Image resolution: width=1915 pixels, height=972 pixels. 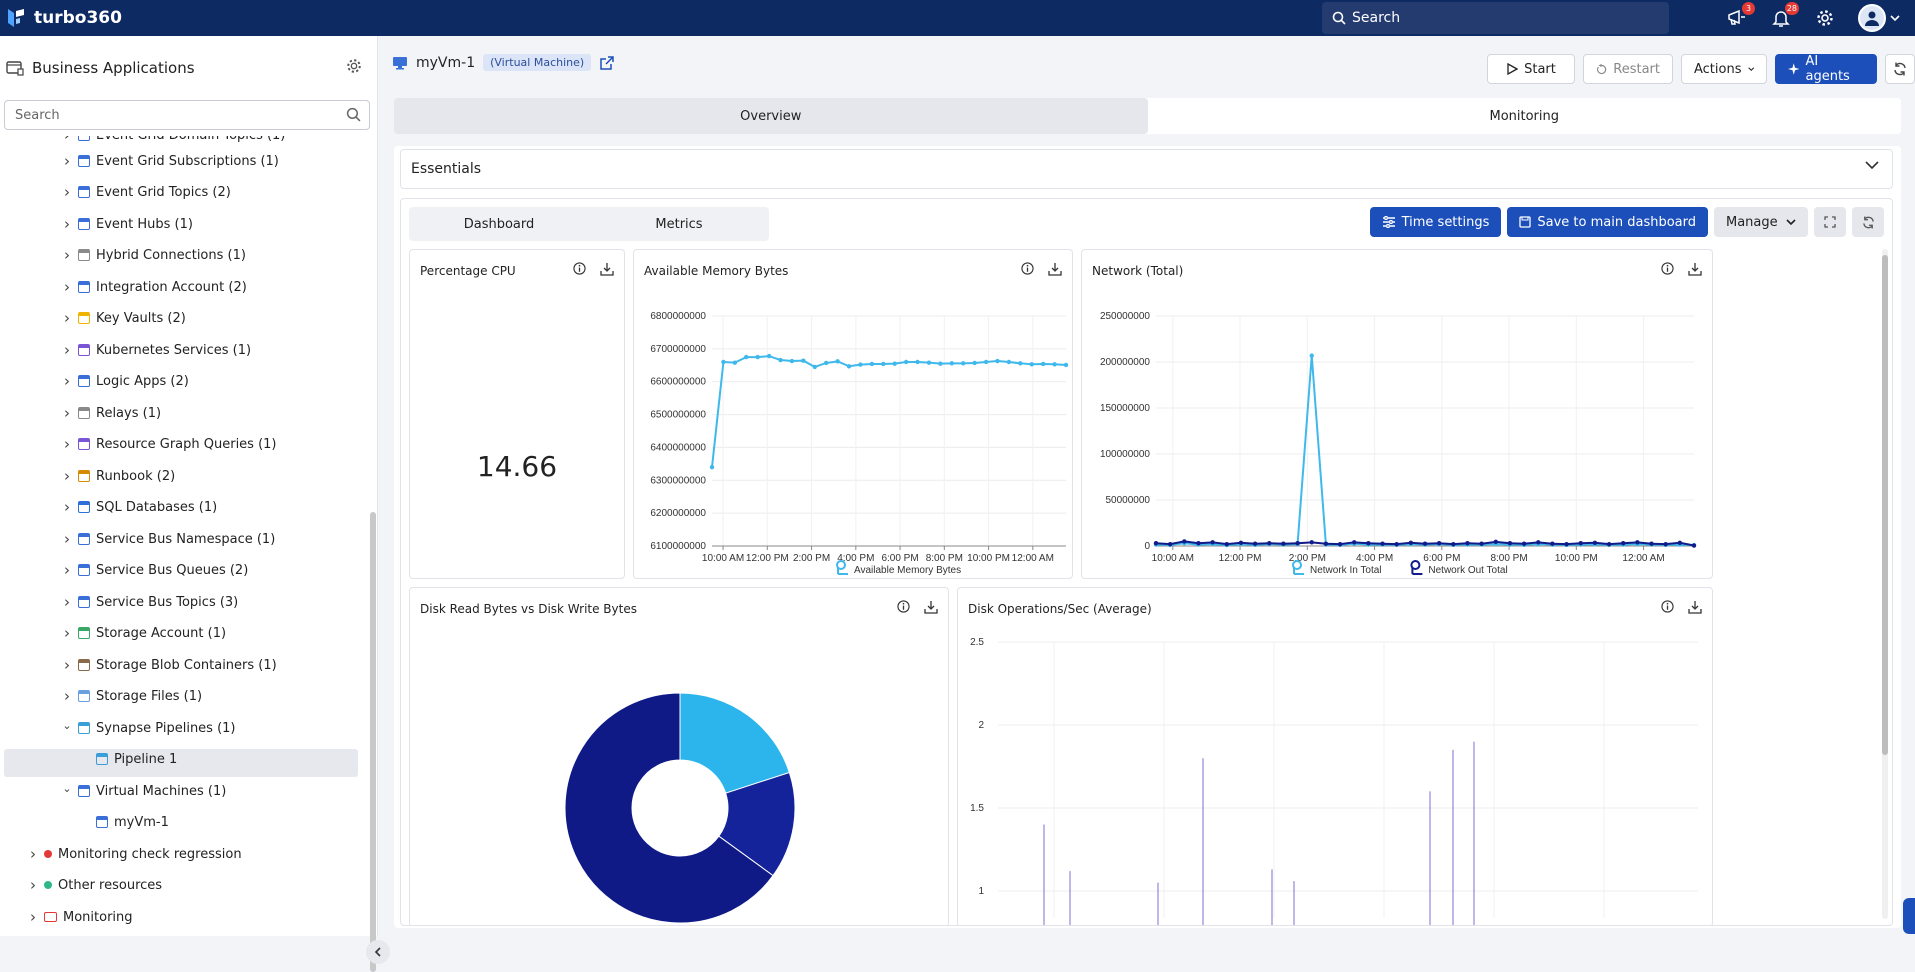 What do you see at coordinates (1826, 69) in the screenshot?
I see `ai-agents-button: AI agents` at bounding box center [1826, 69].